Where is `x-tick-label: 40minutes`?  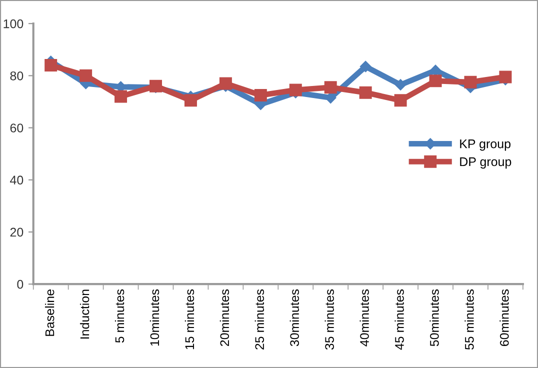 x-tick-label: 40minutes is located at coordinates (364, 317).